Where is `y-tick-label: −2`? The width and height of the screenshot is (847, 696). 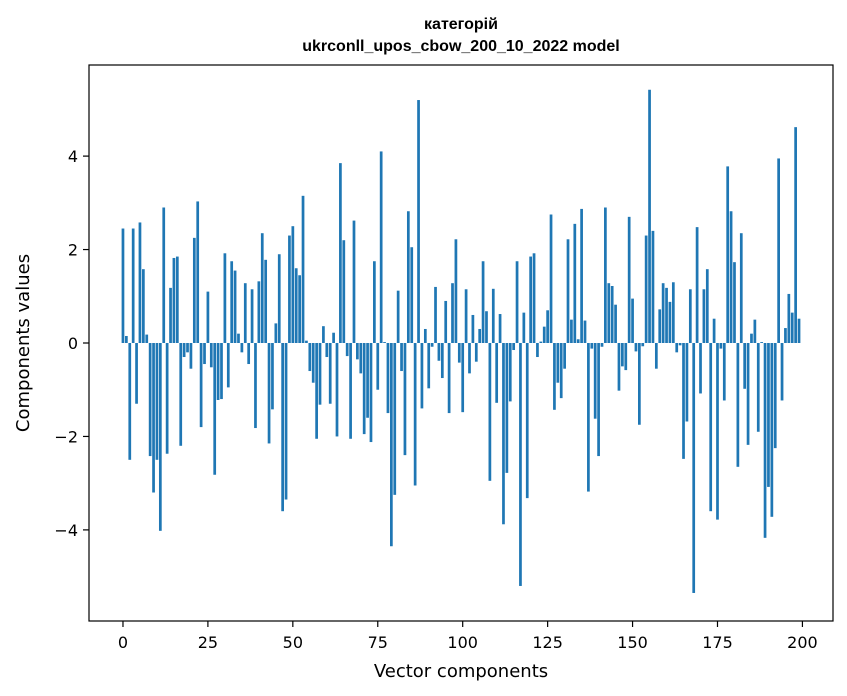 y-tick-label: −2 is located at coordinates (66, 436).